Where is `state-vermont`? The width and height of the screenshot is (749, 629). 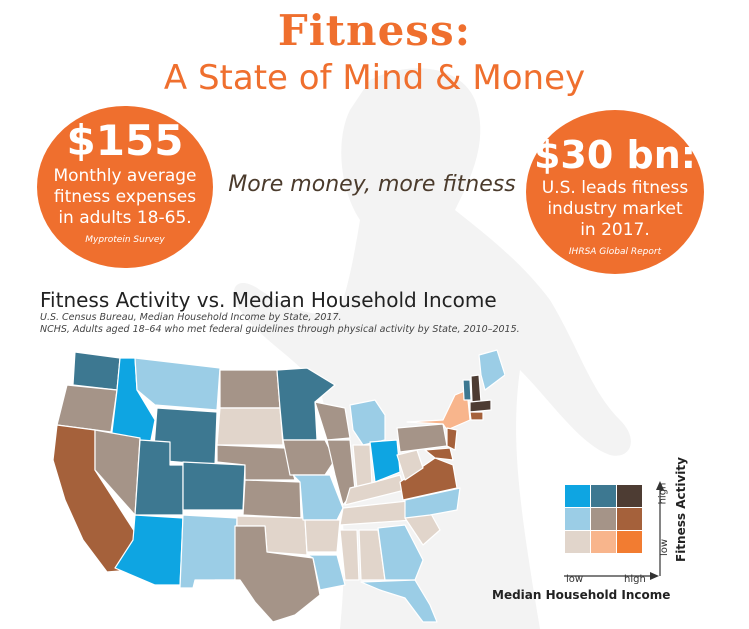
state-vermont is located at coordinates (467, 390).